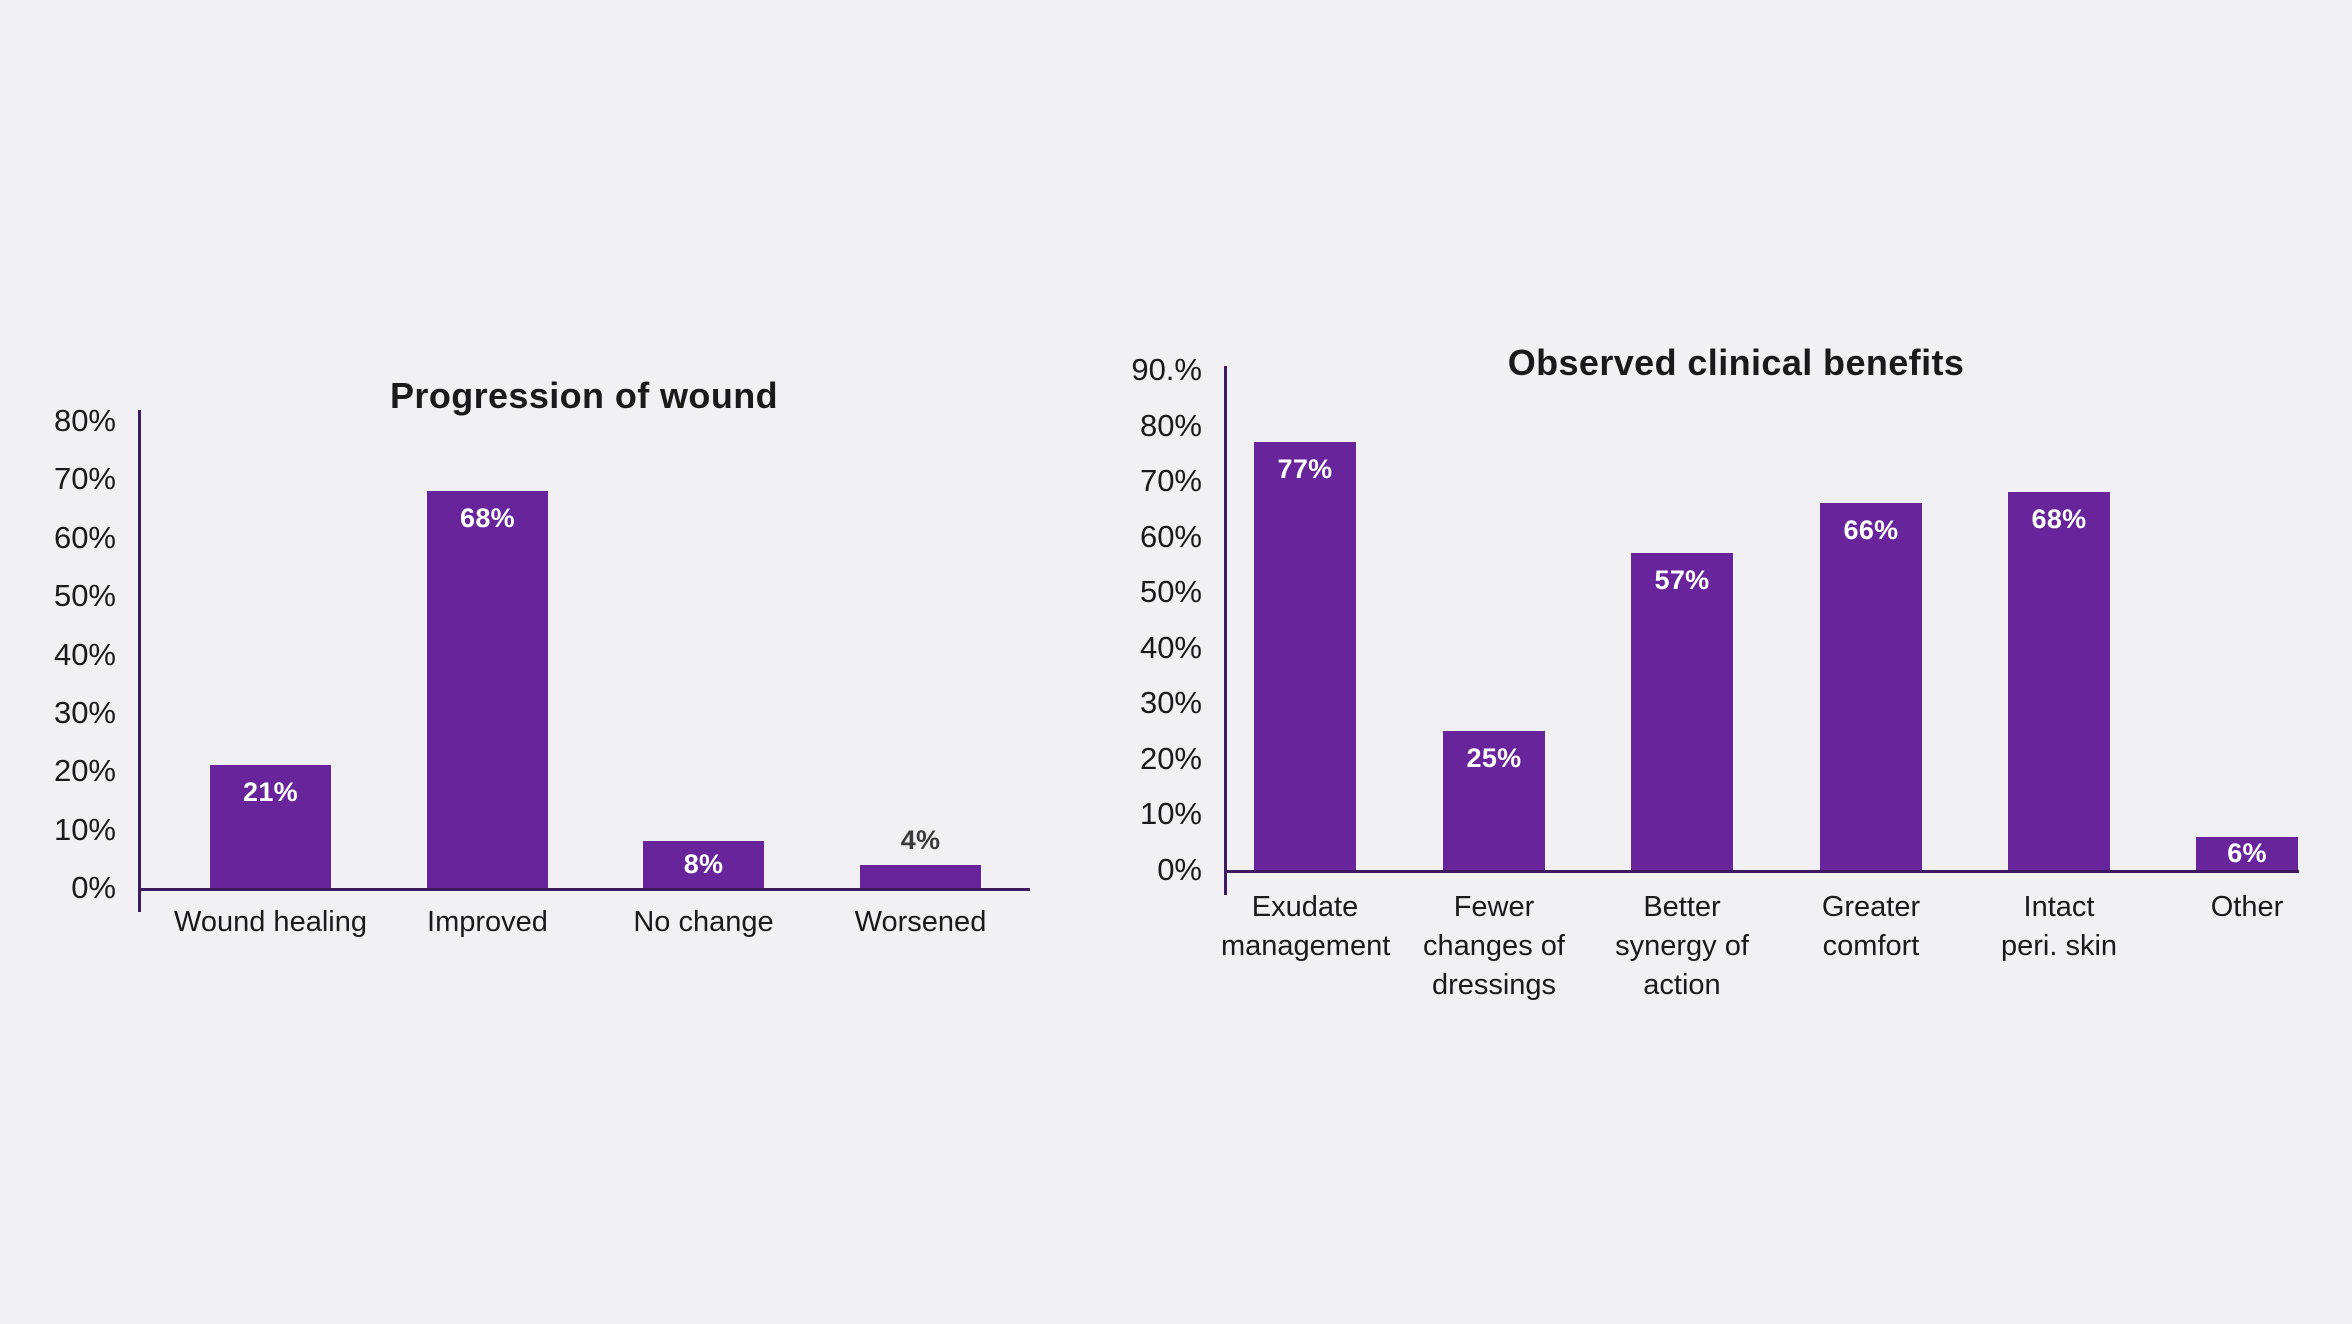 The height and width of the screenshot is (1324, 2352). Describe the element at coordinates (920, 856) in the screenshot. I see `bar-worsened: 4%` at that location.